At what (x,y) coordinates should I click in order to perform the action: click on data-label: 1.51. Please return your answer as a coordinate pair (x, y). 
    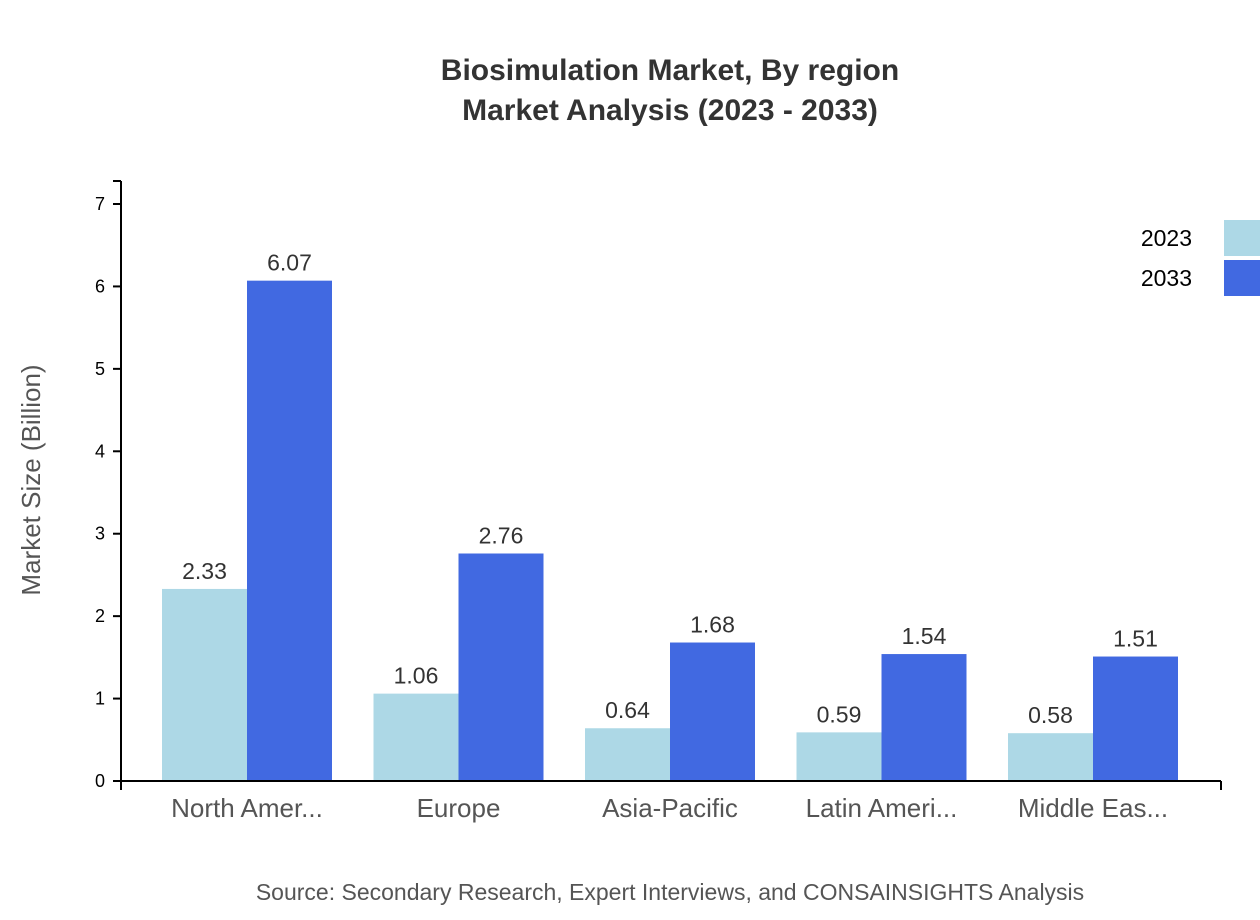
    Looking at the image, I should click on (1135, 639).